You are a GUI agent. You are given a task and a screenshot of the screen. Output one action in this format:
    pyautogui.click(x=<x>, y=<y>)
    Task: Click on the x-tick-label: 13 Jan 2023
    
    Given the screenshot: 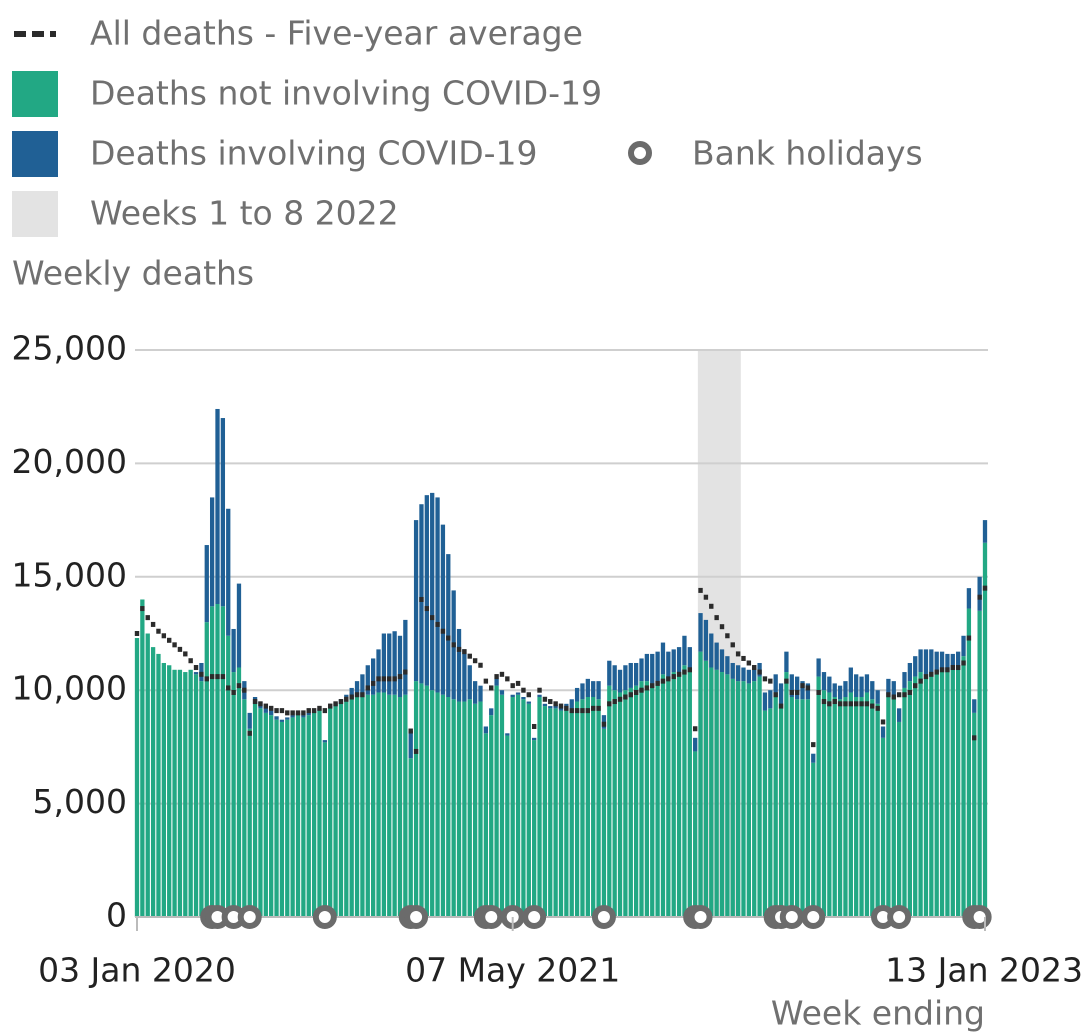 What is the action you would take?
    pyautogui.click(x=984, y=970)
    